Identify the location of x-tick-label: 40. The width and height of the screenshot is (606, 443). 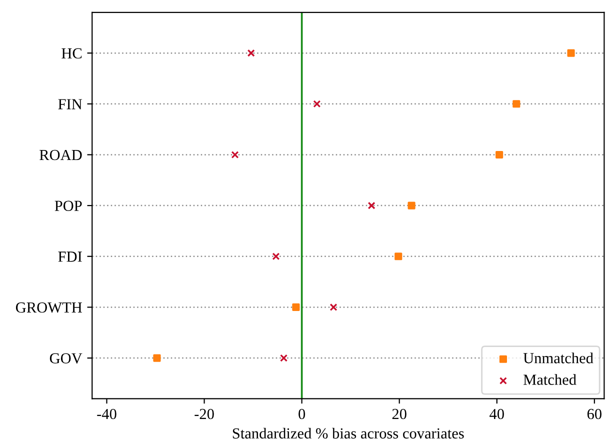
(497, 414).